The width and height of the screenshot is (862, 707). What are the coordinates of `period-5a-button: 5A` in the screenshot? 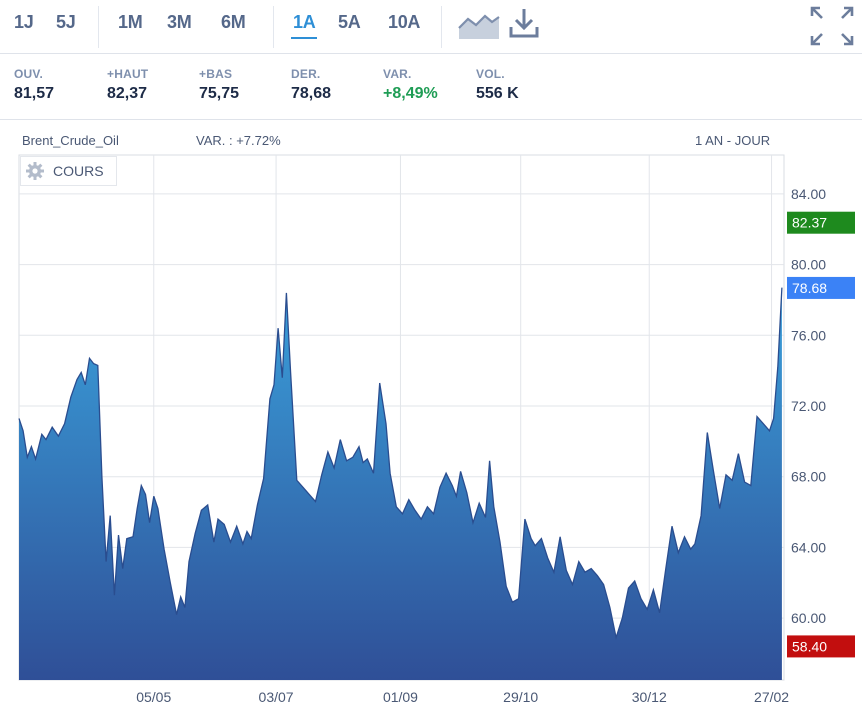 It's located at (349, 22).